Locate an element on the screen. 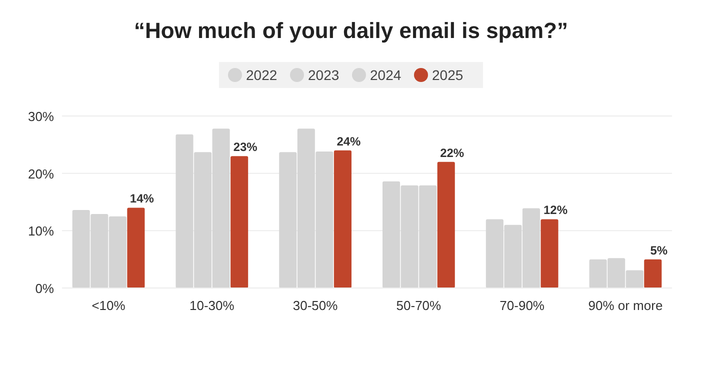 The height and width of the screenshot is (376, 702). legend-label: 2024 is located at coordinates (386, 75).